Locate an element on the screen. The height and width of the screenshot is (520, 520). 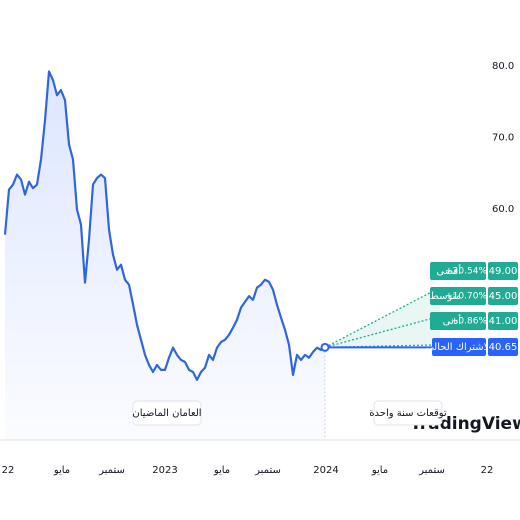
current-tag is located at coordinates (459, 347).